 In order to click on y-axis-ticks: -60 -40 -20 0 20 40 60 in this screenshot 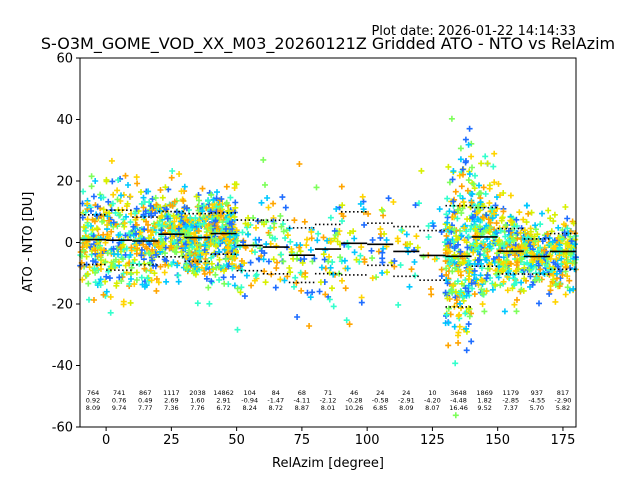, I will do `click(66, 244)`.